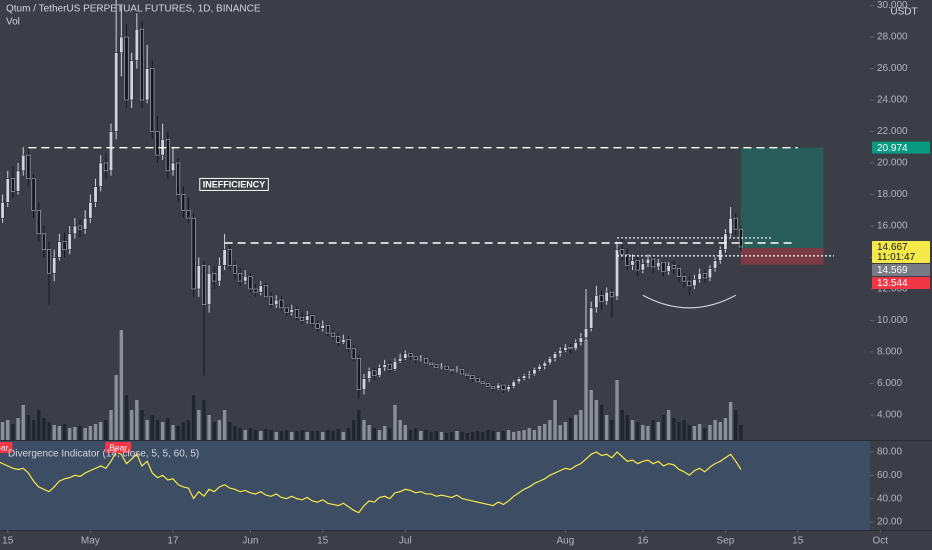 The image size is (932, 550). Describe the element at coordinates (892, 100) in the screenshot. I see `y-tick-label: 24.000` at that location.